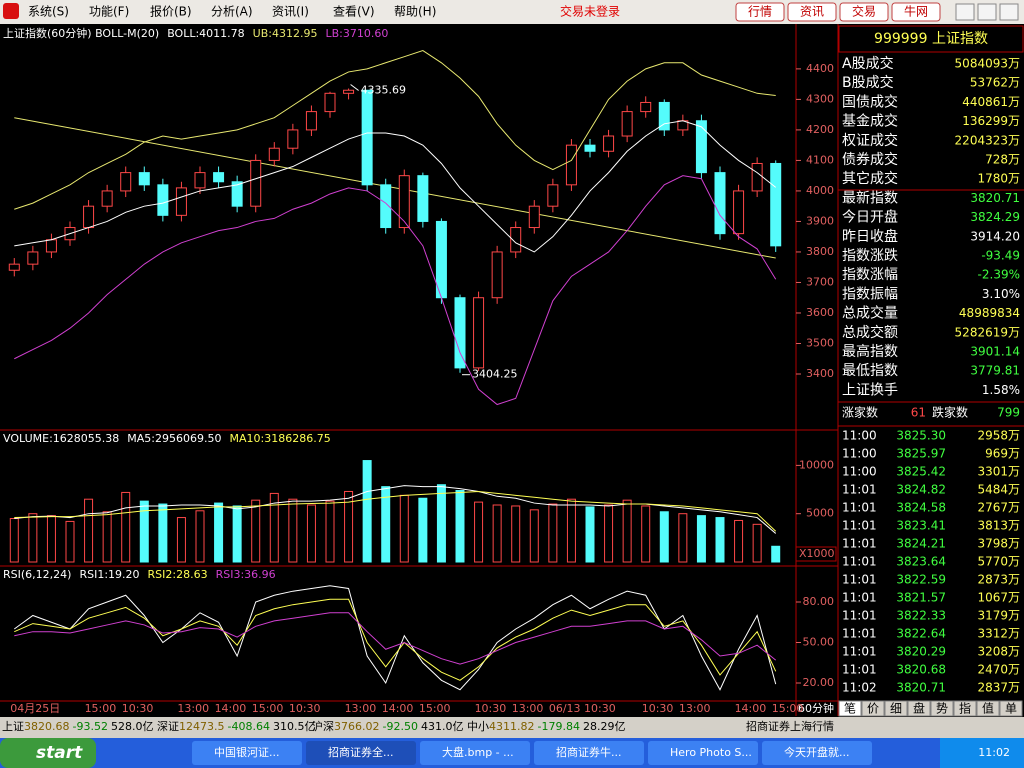 The image size is (1024, 768). What do you see at coordinates (995, 371) in the screenshot?
I see `stat-value: 3779.81` at bounding box center [995, 371].